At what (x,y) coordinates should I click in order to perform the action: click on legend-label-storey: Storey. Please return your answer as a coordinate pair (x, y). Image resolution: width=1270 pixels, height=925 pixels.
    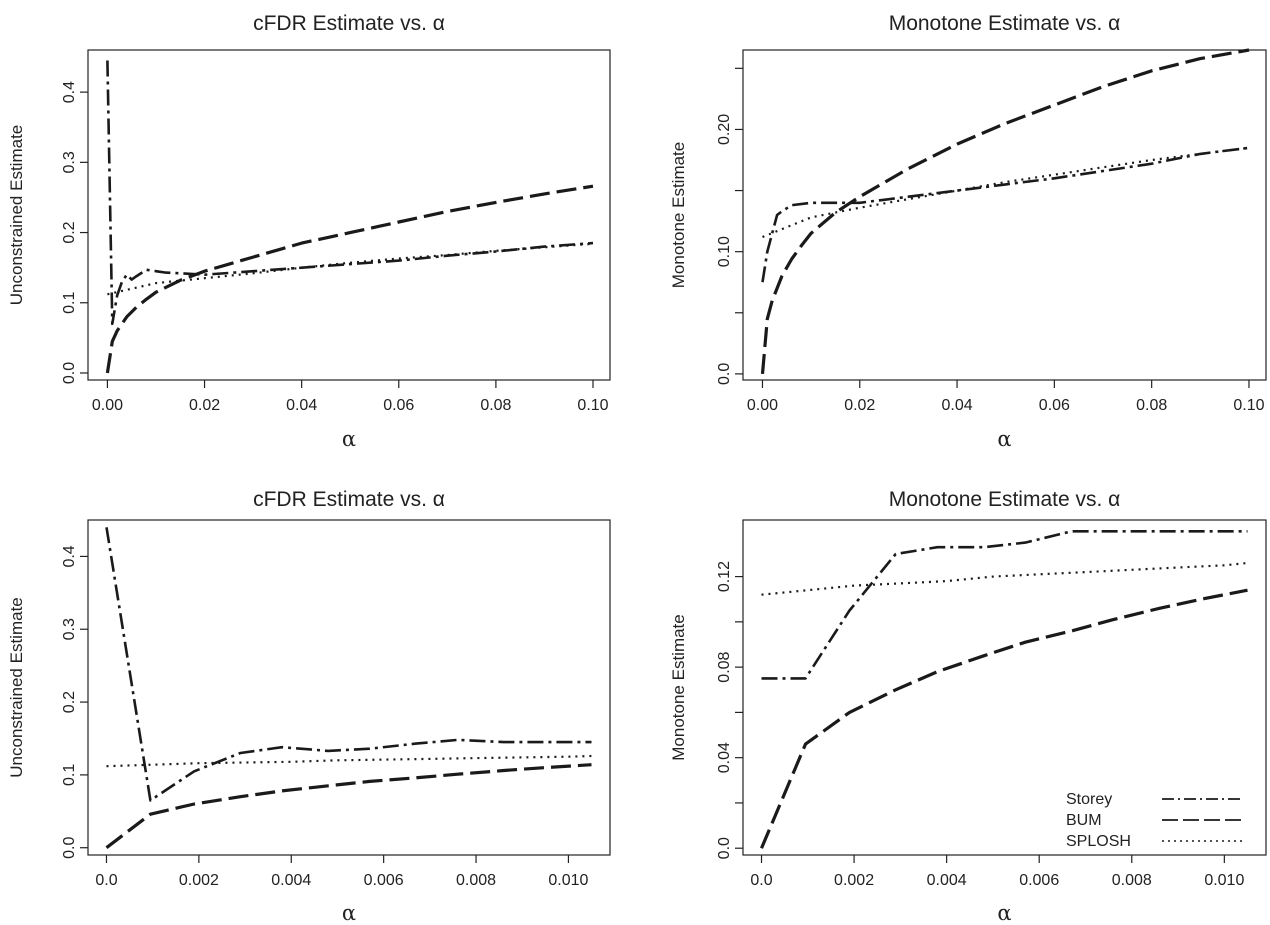
    Looking at the image, I should click on (1089, 799).